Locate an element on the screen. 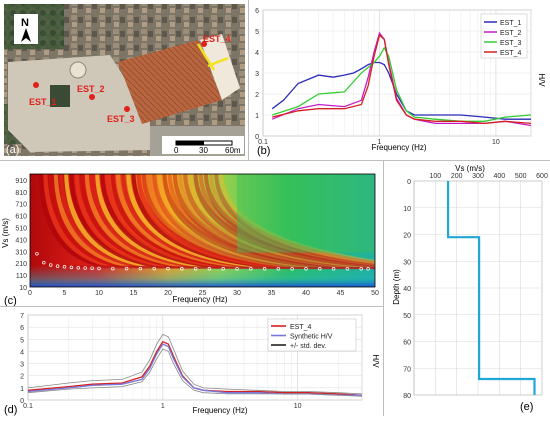 This screenshot has width=550, height=421. chart-d-xtick-label: 10 is located at coordinates (298, 406).